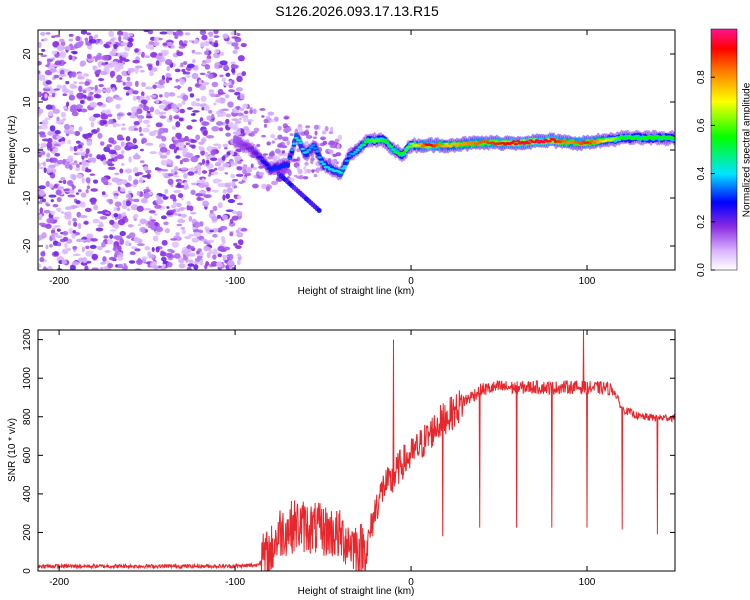 This screenshot has width=750, height=600. I want to click on snr-y-tick-label: 800, so click(27, 416).